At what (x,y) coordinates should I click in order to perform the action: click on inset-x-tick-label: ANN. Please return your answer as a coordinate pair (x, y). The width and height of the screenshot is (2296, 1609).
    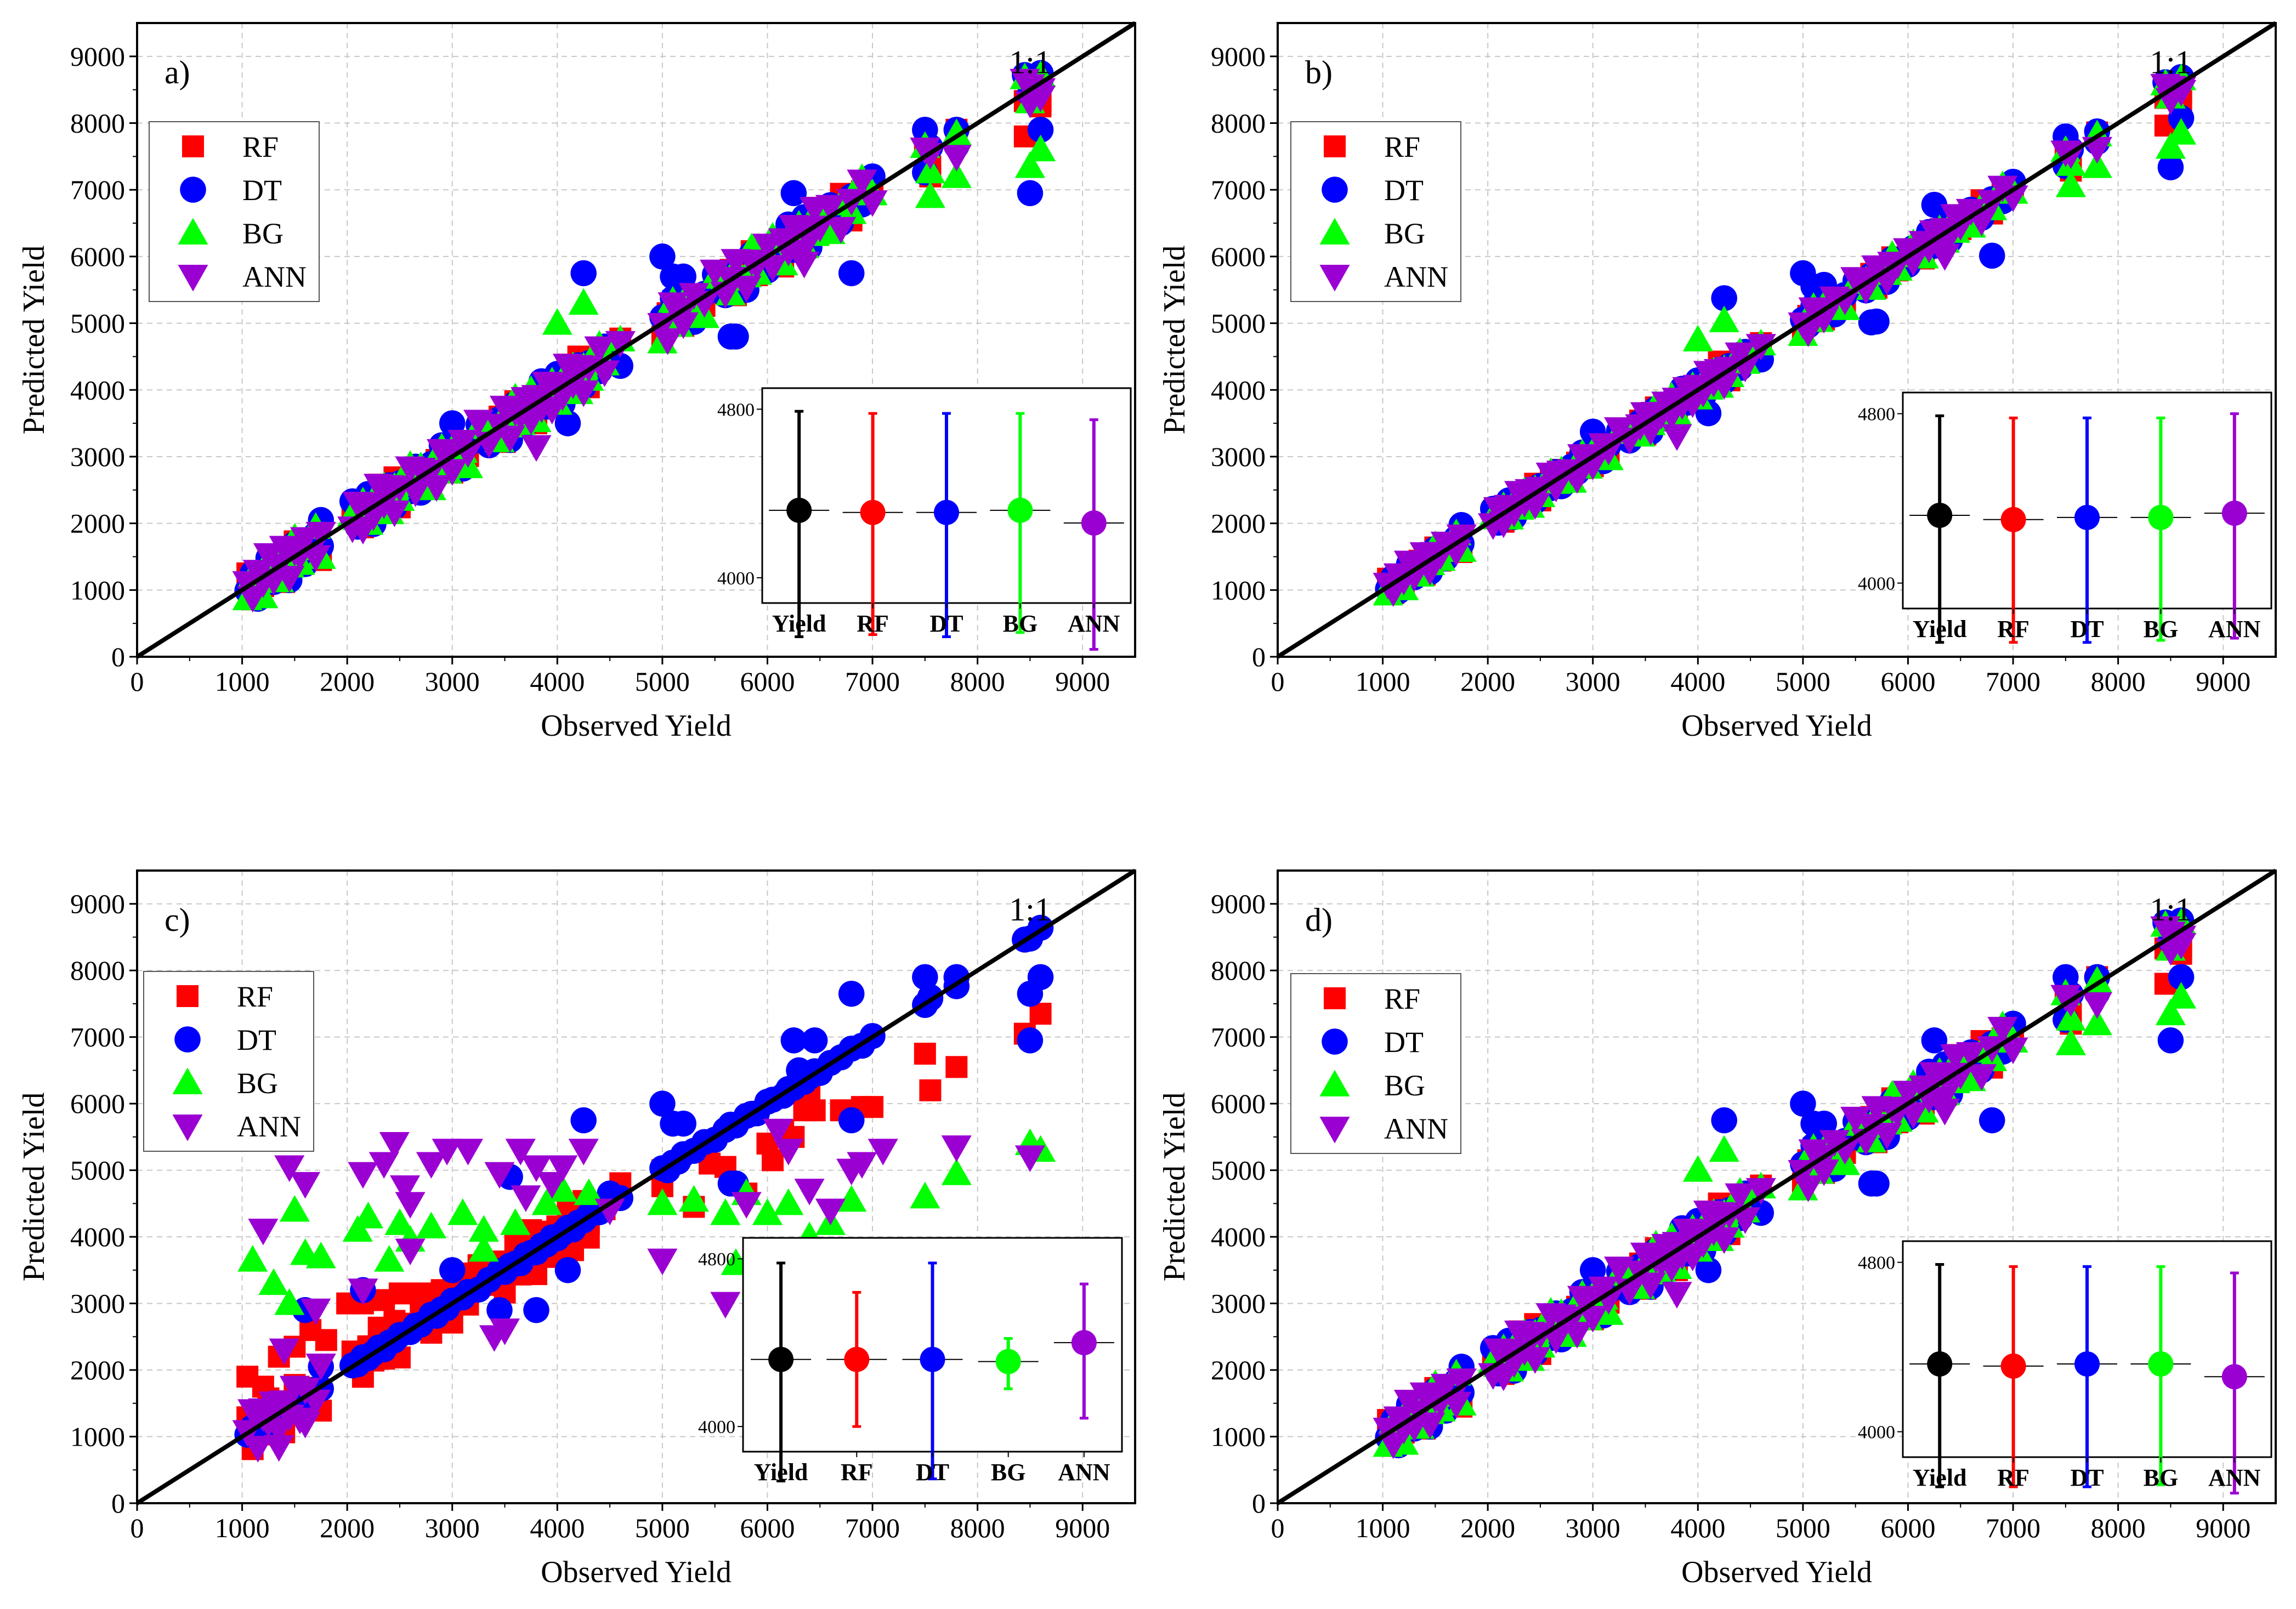
    Looking at the image, I should click on (1094, 624).